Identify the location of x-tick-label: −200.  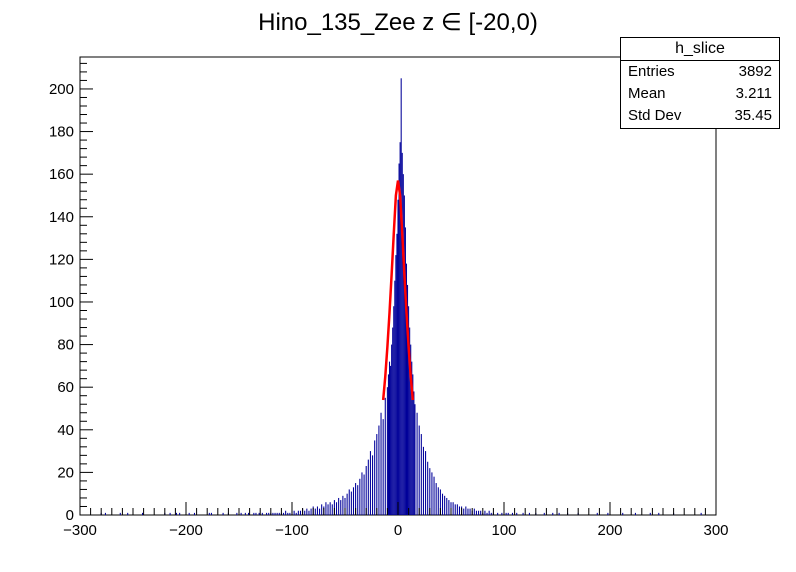
(186, 530).